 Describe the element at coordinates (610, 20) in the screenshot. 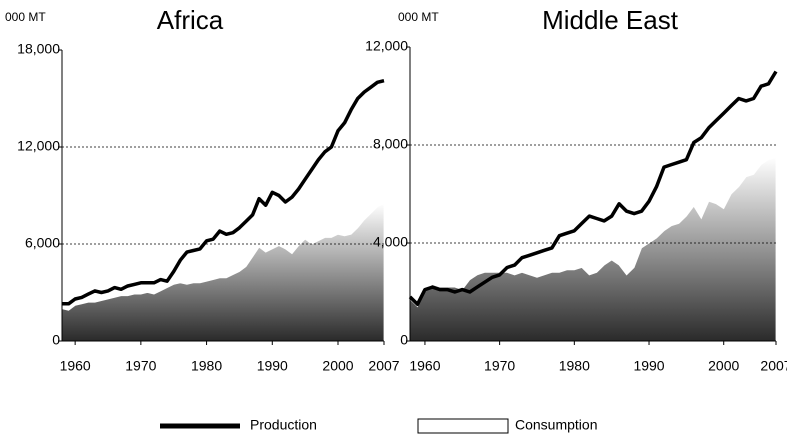

I see `chart-title: Middle East` at that location.